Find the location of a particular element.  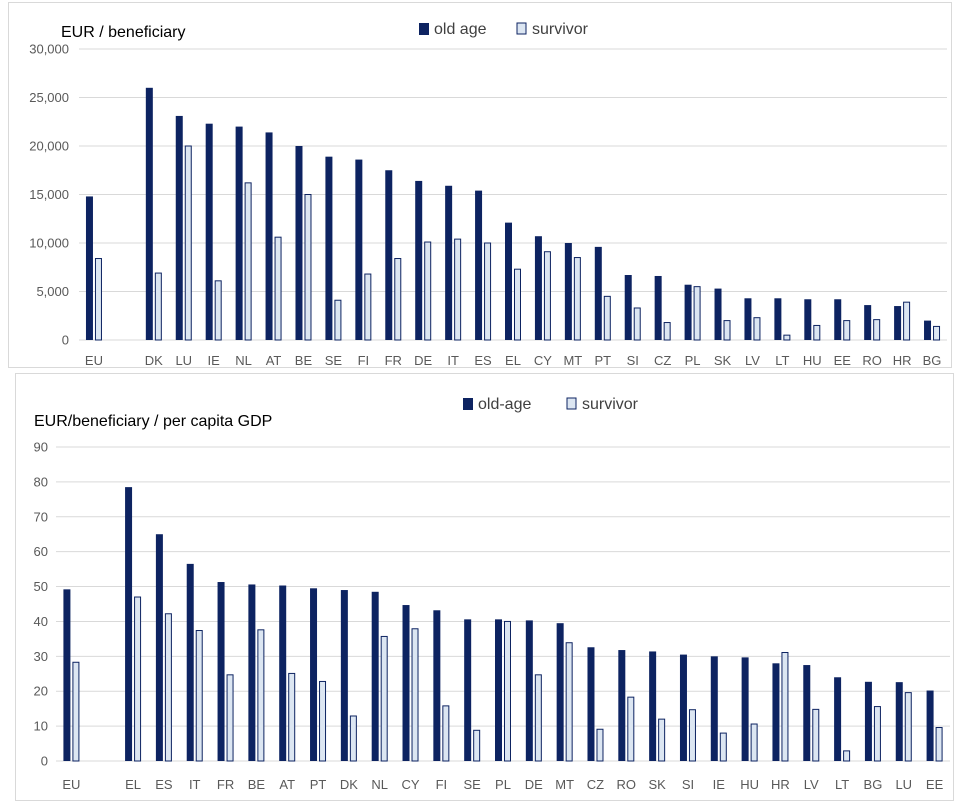

chart2-xtick-label: IT is located at coordinates (195, 784).